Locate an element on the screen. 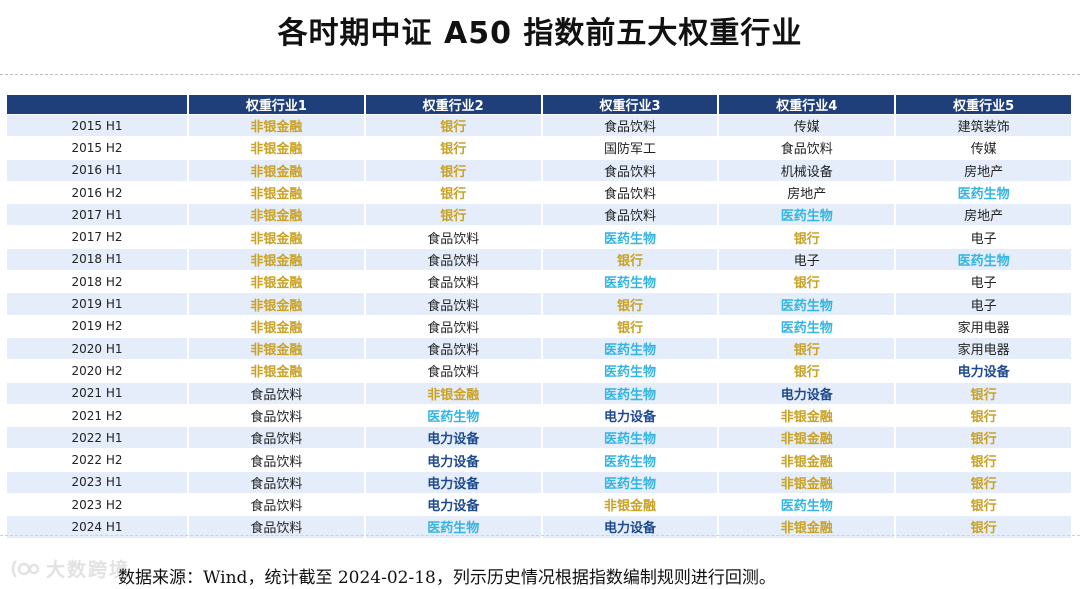 Image resolution: width=1080 pixels, height=589 pixels. table-row: 2018 H2 非银金融 食品饮料 医药生物 银行 电子 is located at coordinates (539, 281).